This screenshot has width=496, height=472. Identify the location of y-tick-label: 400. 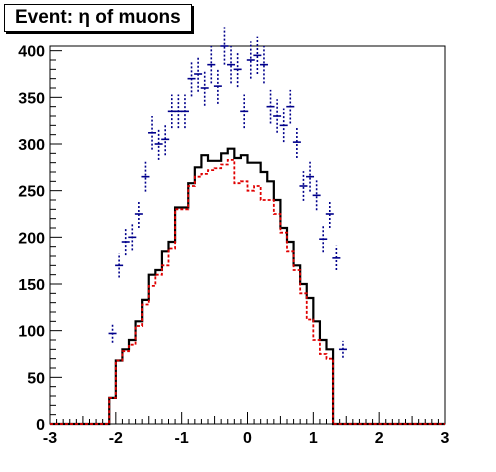
(31, 52).